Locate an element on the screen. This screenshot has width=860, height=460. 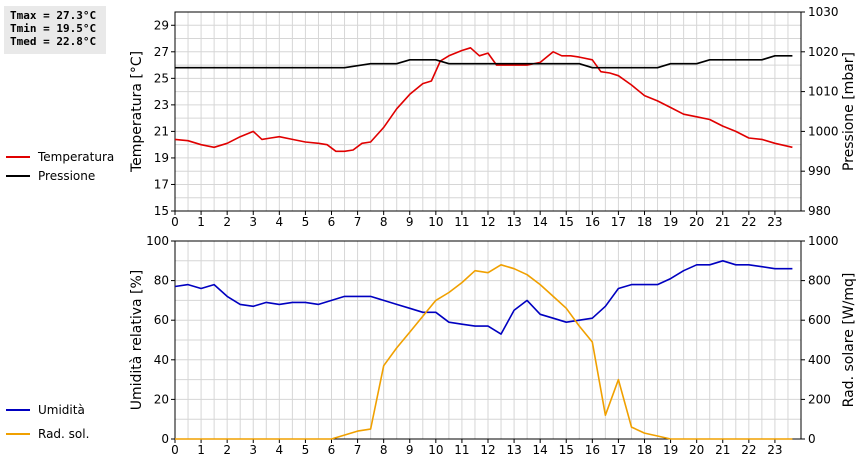
panel2-x-tick-label: 16 is located at coordinates (592, 450).